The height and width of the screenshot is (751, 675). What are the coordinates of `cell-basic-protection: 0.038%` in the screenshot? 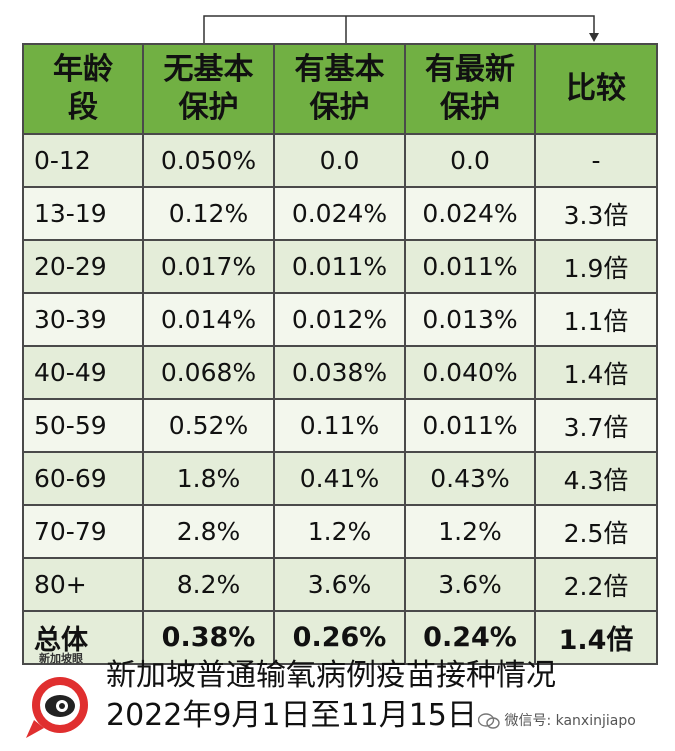 It's located at (339, 372).